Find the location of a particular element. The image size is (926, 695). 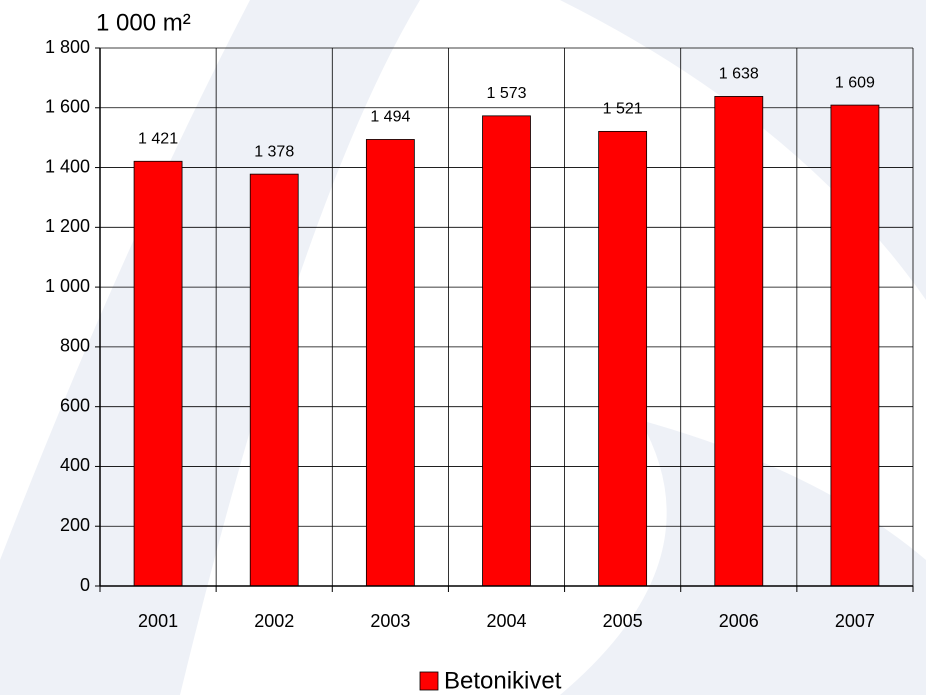

x-tick-label: 2005 is located at coordinates (623, 621).